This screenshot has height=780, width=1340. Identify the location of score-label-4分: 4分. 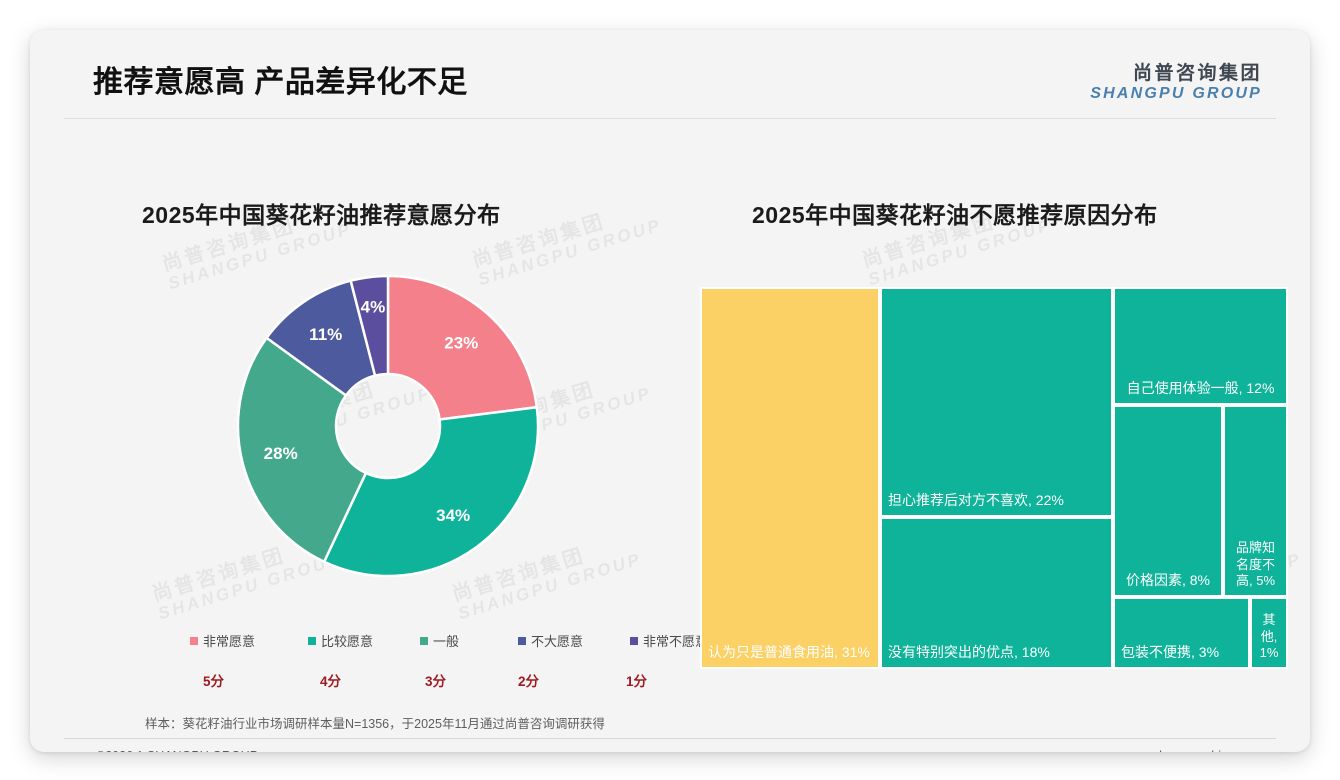
(331, 681).